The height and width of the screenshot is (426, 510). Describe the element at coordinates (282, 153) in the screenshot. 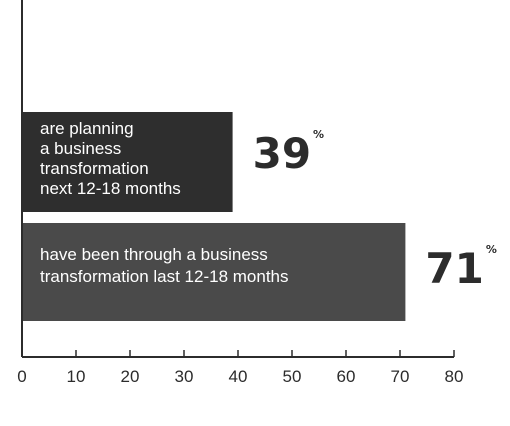

I see `bar-0-value-label: 39` at that location.